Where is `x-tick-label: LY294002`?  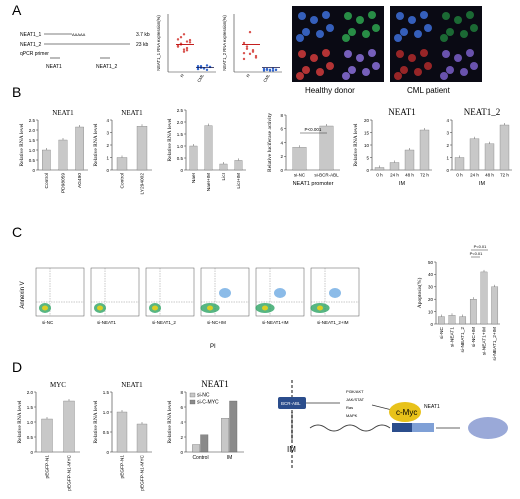 x-tick-label: LY294002 is located at coordinates (143, 184).